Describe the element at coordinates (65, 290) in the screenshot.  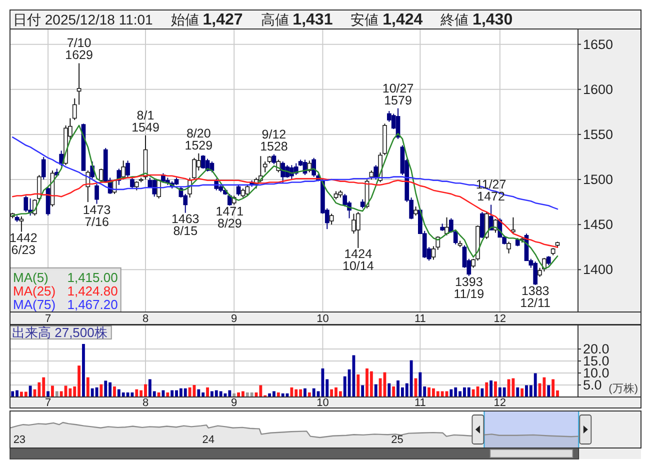
I see `text: MA(25) 1,424.80` at that location.